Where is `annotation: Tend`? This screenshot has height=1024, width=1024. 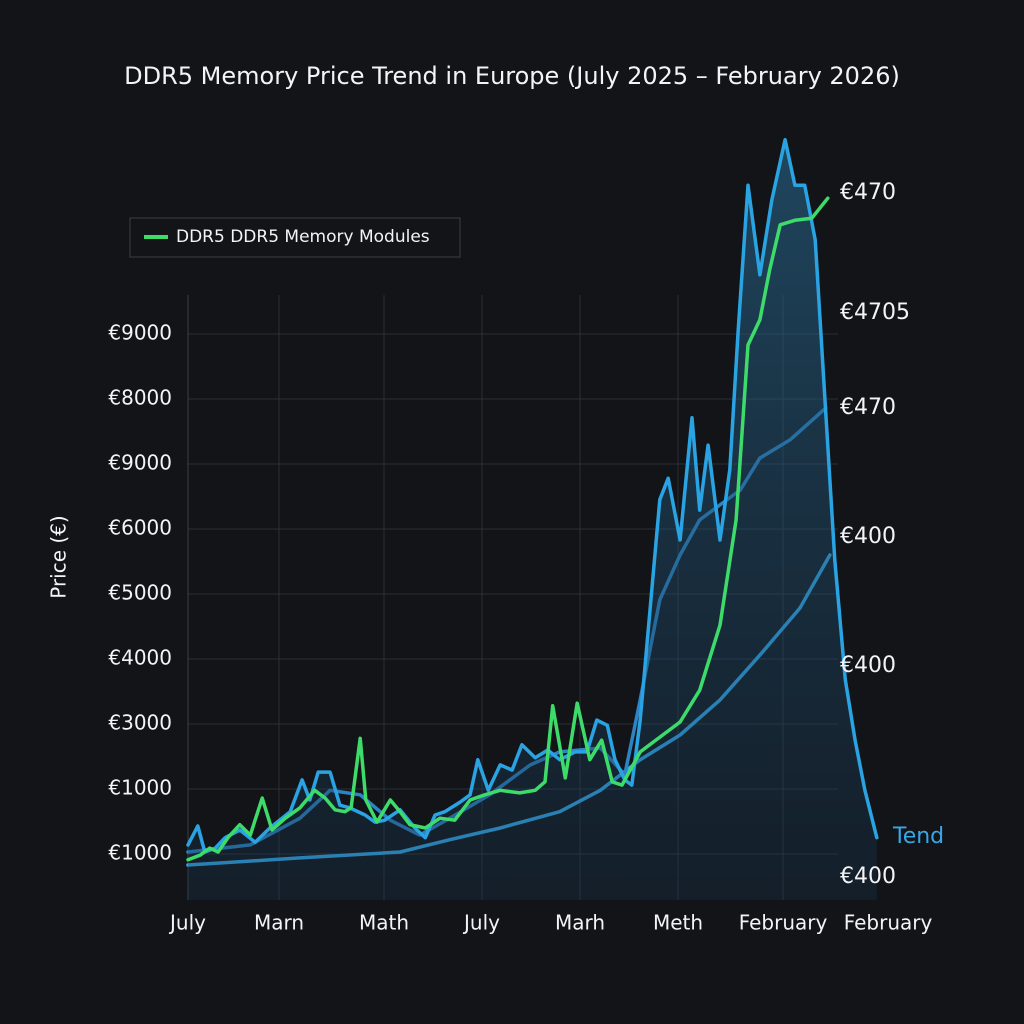 annotation: Tend is located at coordinates (918, 836).